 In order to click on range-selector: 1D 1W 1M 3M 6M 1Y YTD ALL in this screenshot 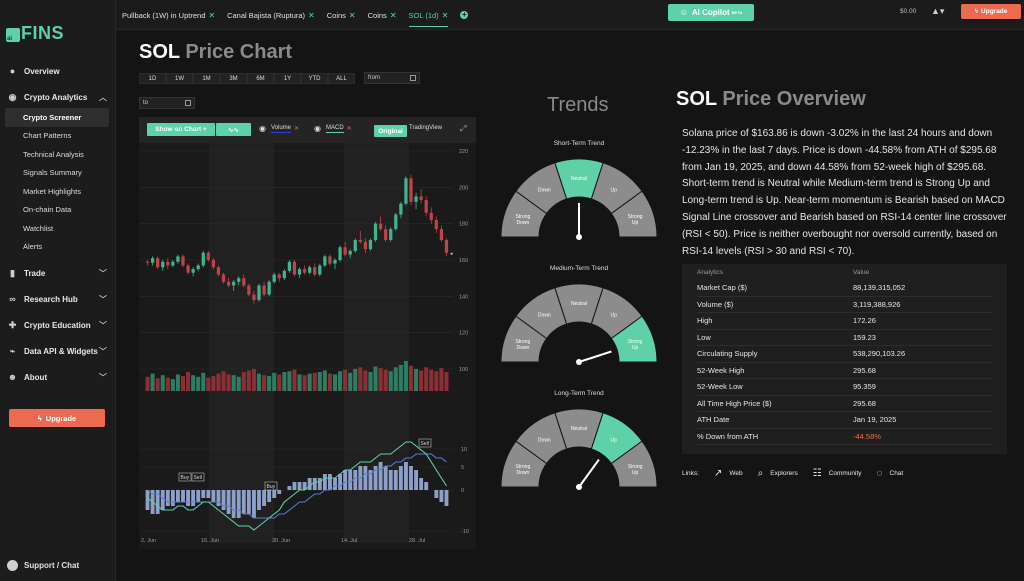, I will do `click(247, 78)`.